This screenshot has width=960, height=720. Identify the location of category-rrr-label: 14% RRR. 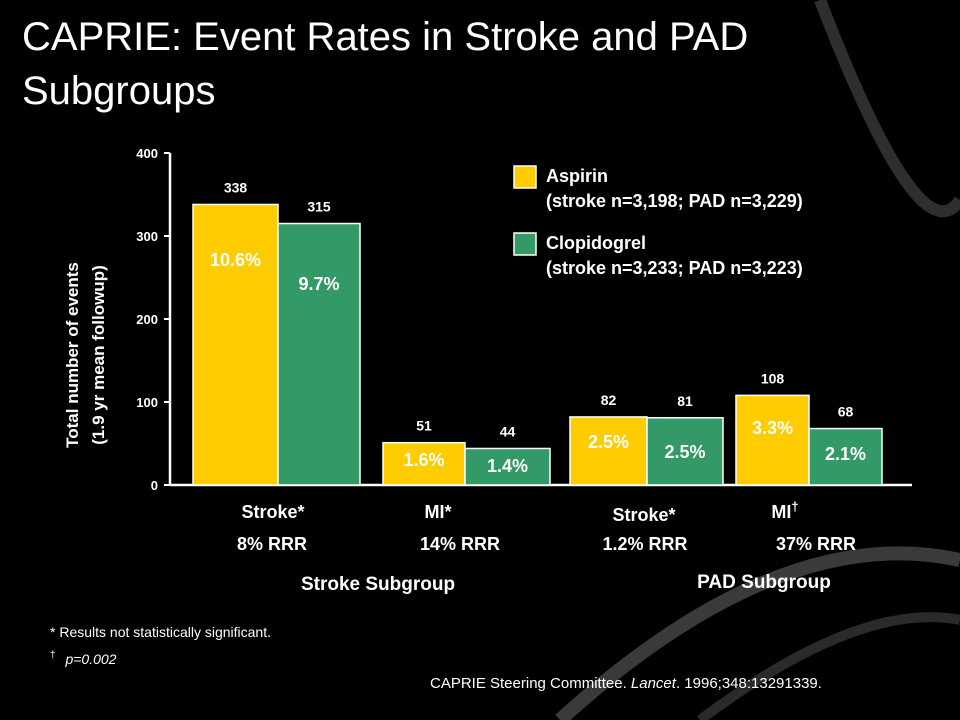
(460, 544).